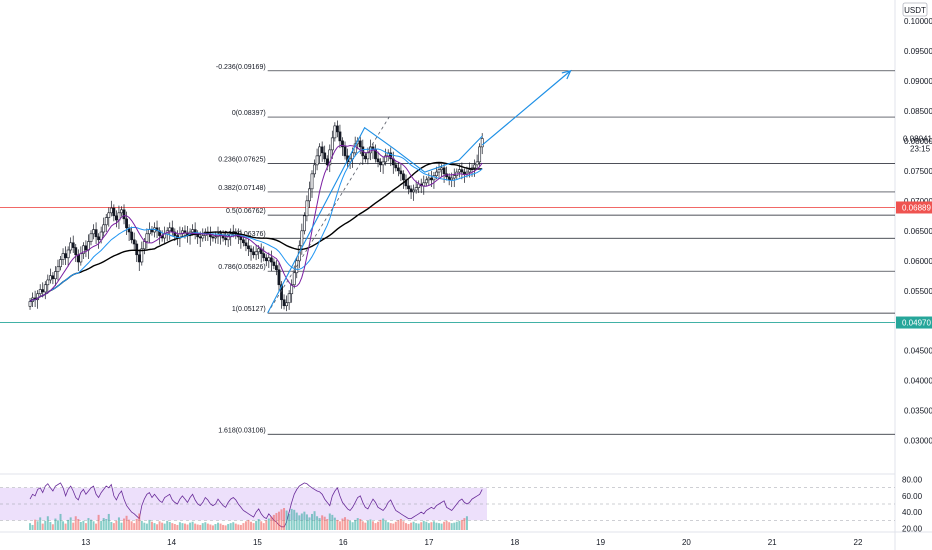  I want to click on rsi-pane: 80.00 60.00 40.00 20.00, so click(461, 504).